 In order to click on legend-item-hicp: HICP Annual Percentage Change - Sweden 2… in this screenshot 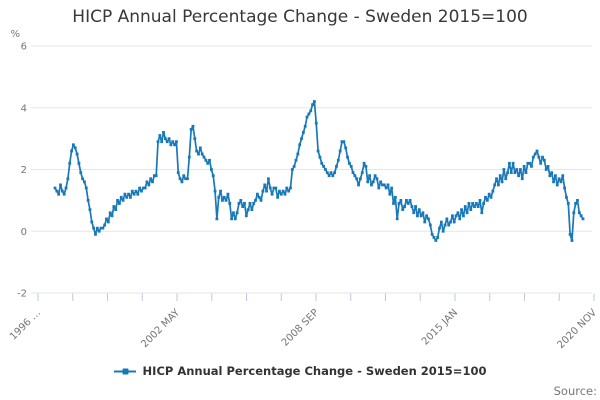, I will do `click(300, 371)`.